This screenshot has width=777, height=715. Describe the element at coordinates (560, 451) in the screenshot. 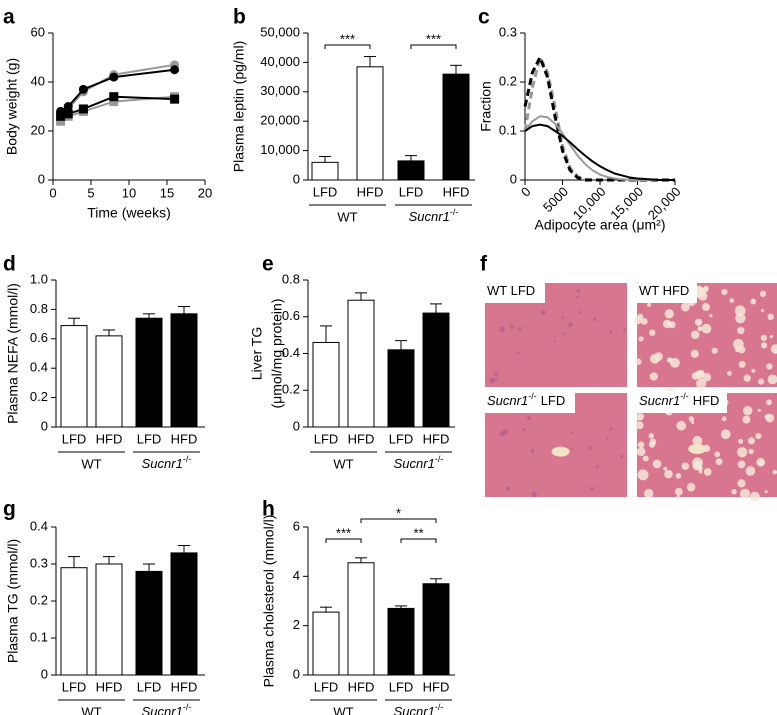

I see `vessel` at that location.